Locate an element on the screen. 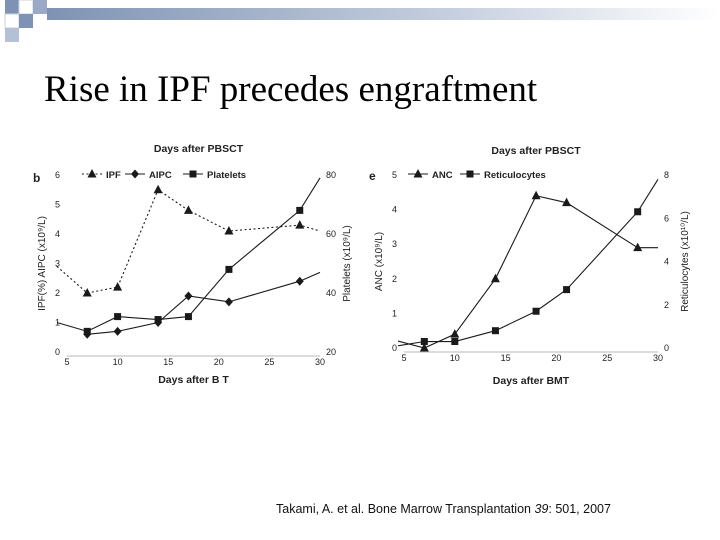 Image resolution: width=720 pixels, height=540 pixels. chart-e-series-line-reticulocytes is located at coordinates (528, 263).